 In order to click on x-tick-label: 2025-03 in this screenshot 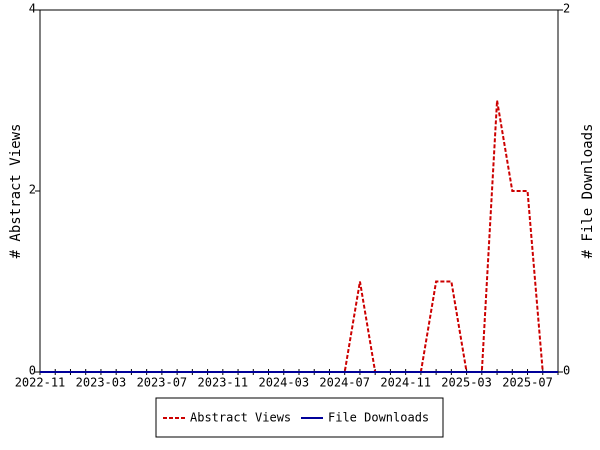, I will do `click(466, 383)`.